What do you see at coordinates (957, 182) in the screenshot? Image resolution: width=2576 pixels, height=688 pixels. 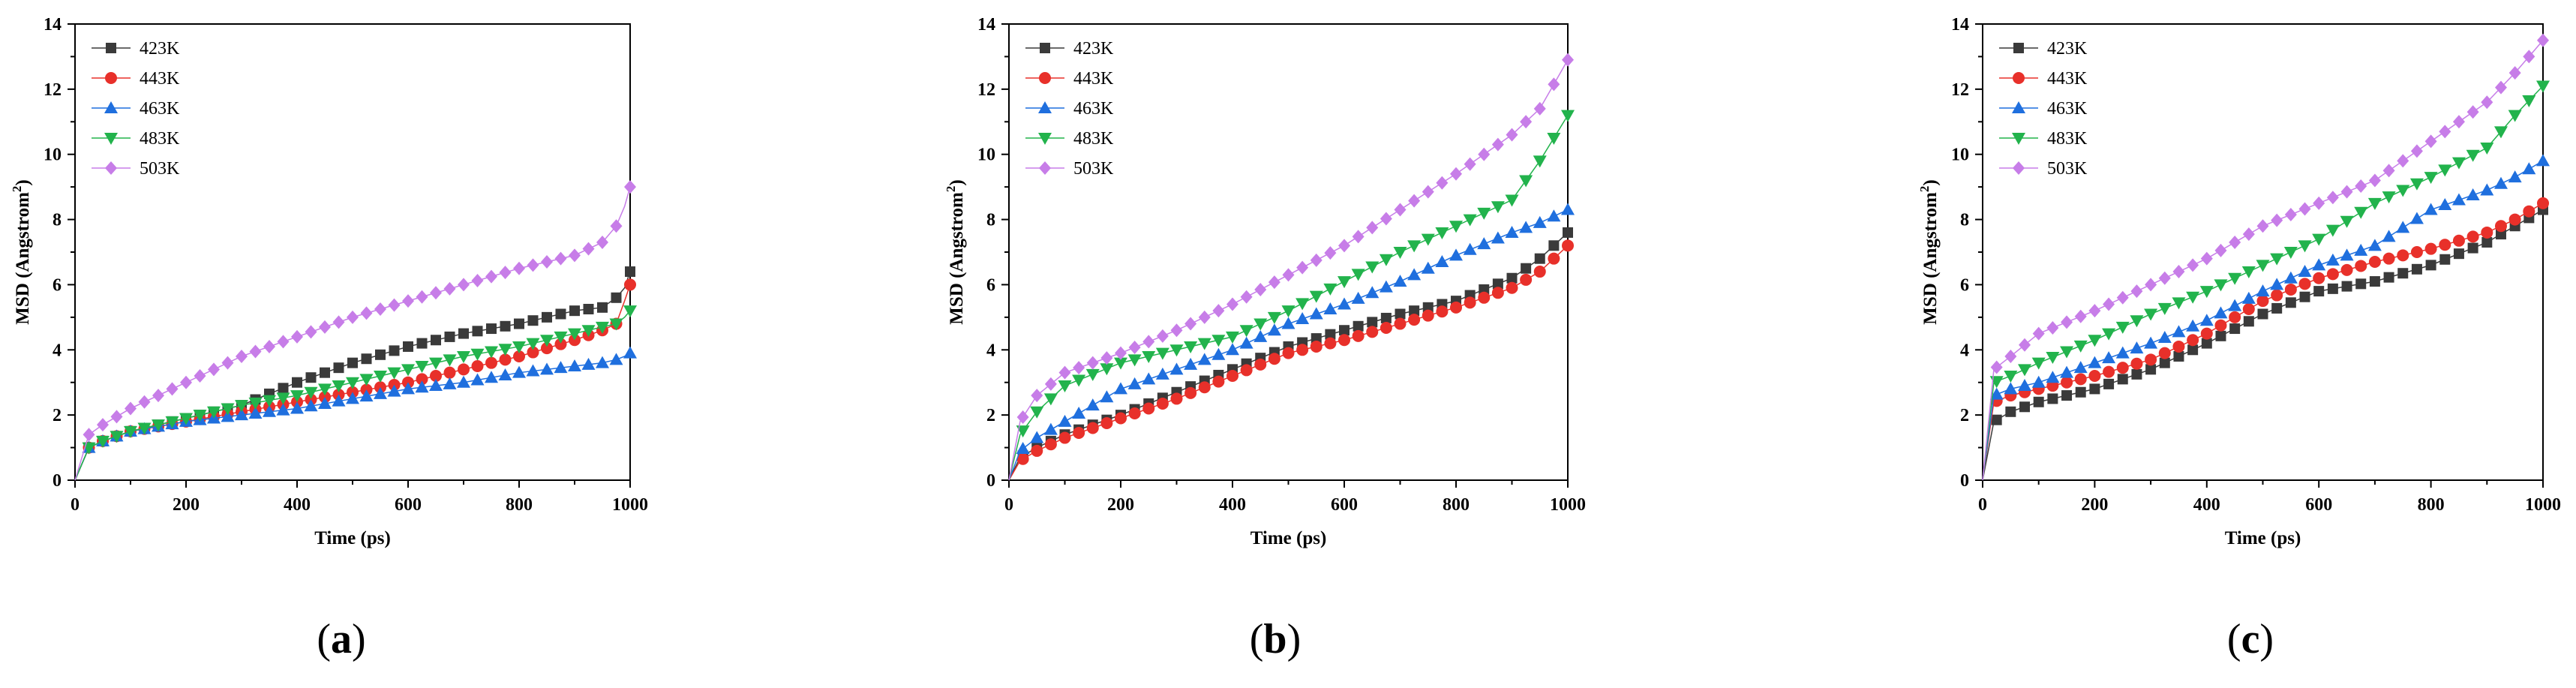 I see `y-axis-label-close: )` at bounding box center [957, 182].